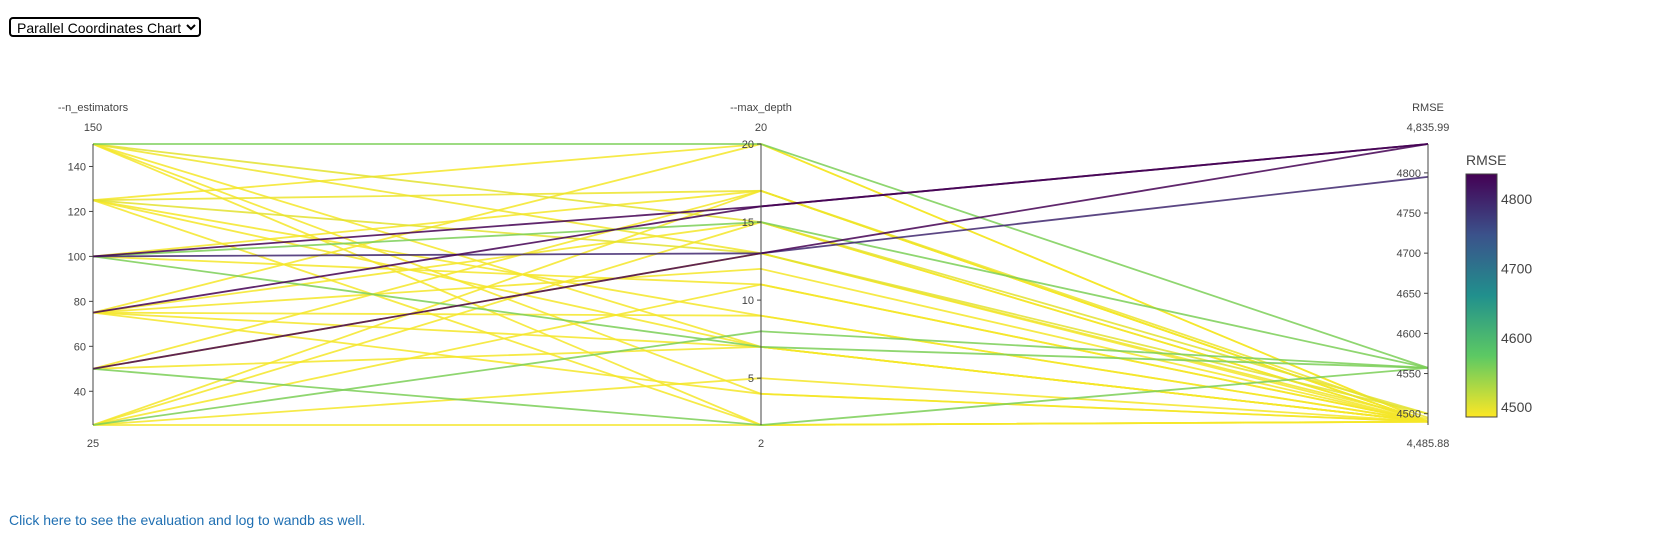 This screenshot has width=1669, height=552. Describe the element at coordinates (1428, 128) in the screenshot. I see `axis-range-max: 4,835.99` at that location.